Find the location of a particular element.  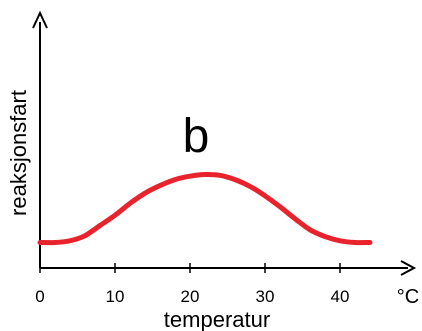

x-axis-label: temperatur is located at coordinates (217, 319).